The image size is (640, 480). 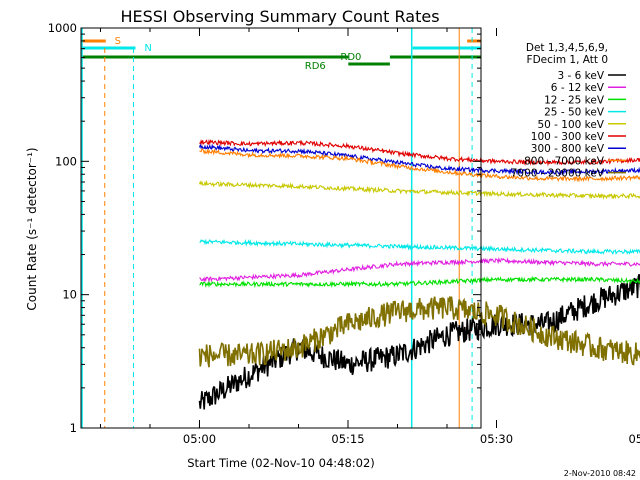 What do you see at coordinates (347, 439) in the screenshot?
I see `x-tick-label-1: 05:15` at bounding box center [347, 439].